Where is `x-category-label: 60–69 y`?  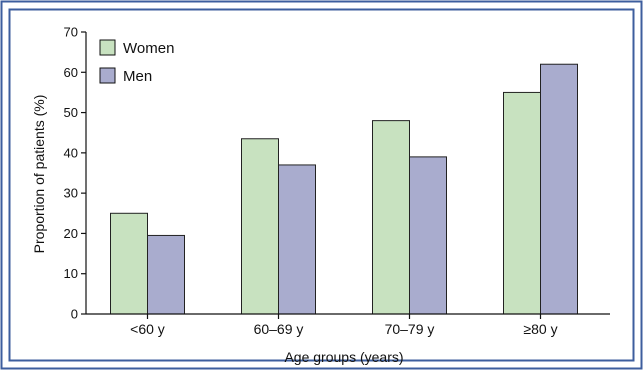
x-category-label: 60–69 y is located at coordinates (279, 329).